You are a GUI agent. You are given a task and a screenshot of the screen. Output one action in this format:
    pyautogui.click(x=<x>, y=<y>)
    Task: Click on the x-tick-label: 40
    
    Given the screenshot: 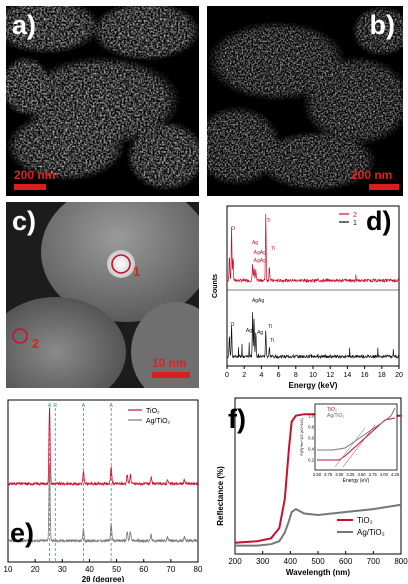 What is the action you would take?
    pyautogui.click(x=89, y=569)
    